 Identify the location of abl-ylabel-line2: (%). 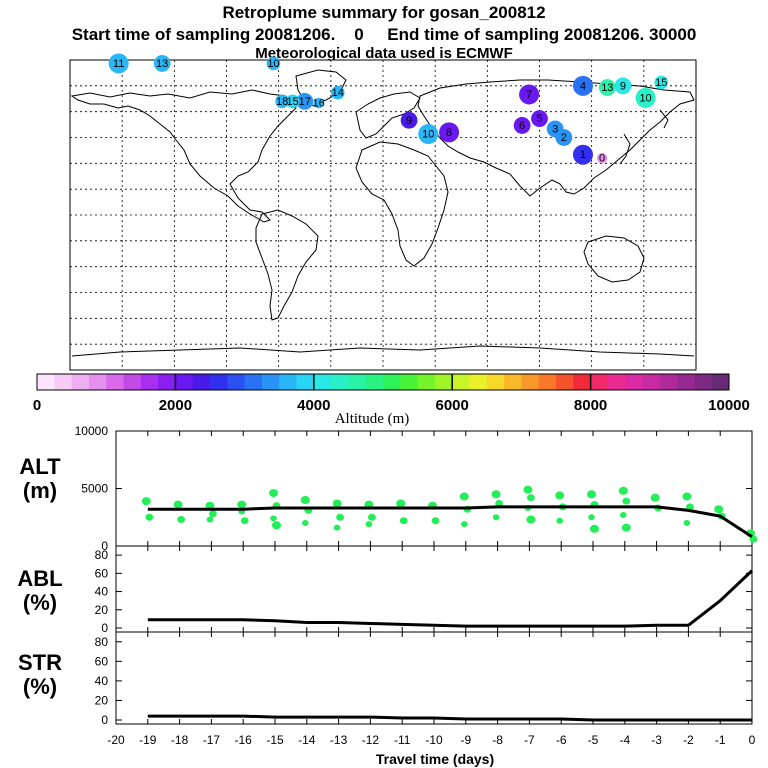
(40, 602).